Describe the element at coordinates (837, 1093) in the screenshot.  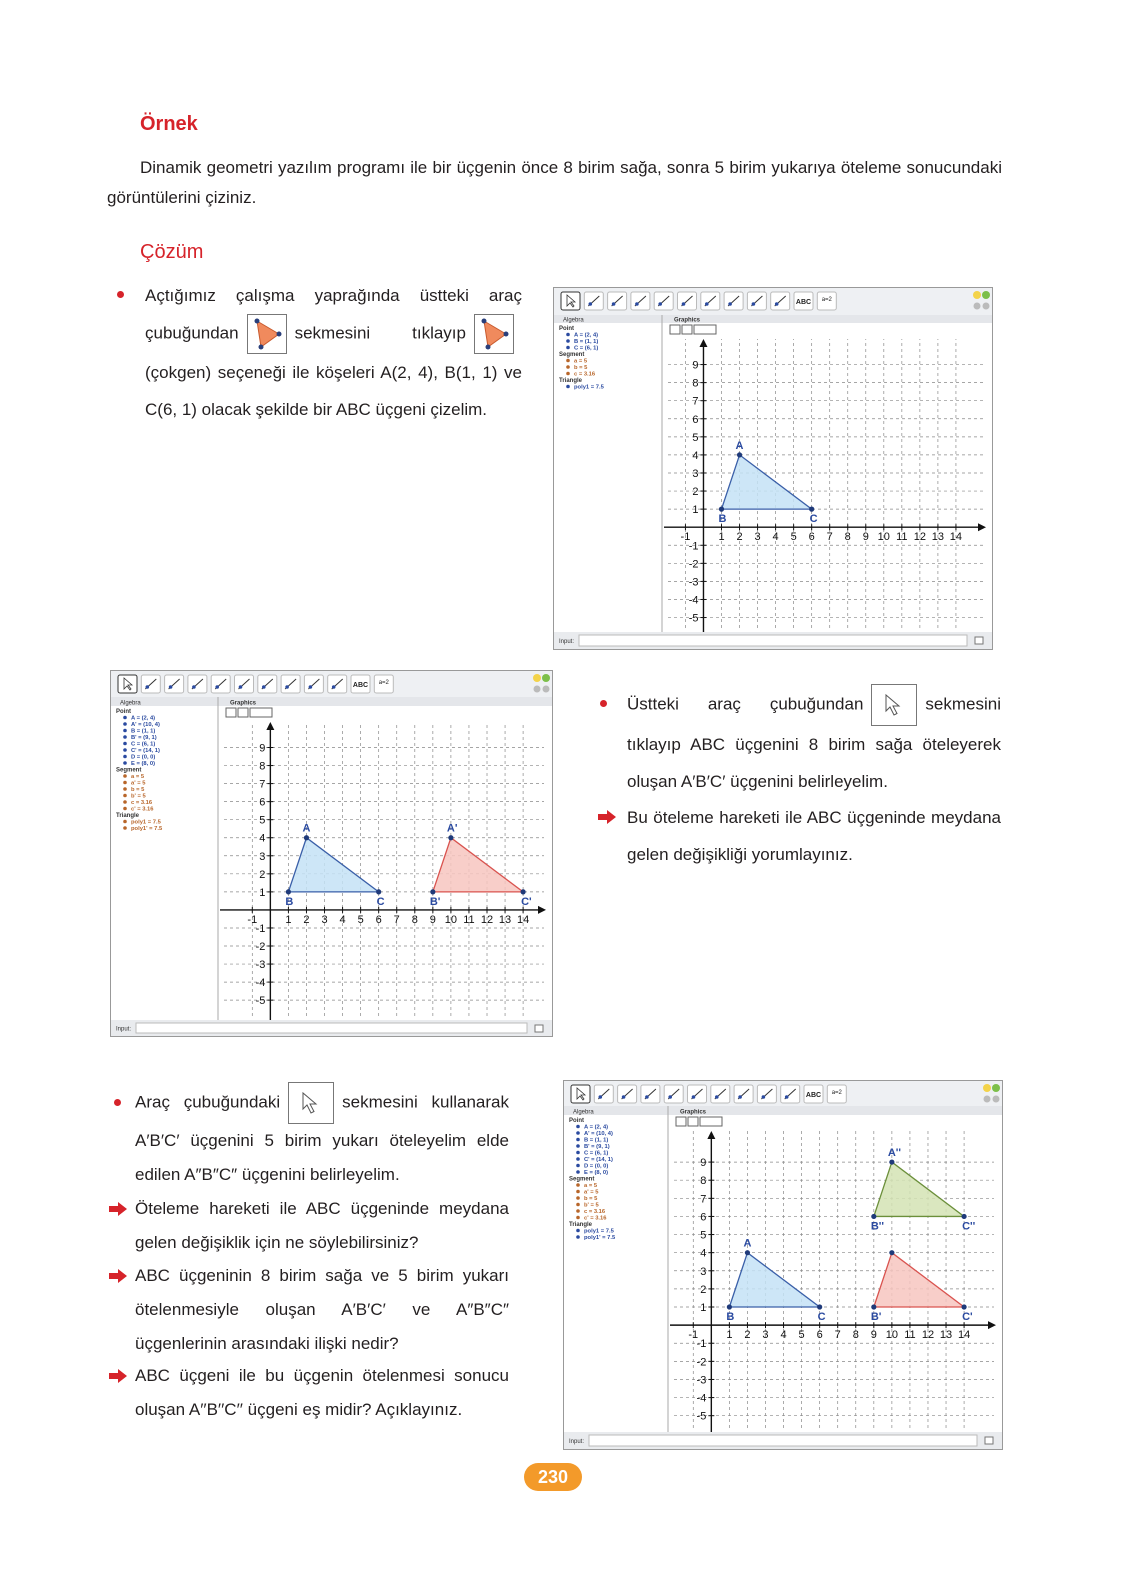
I see `tool-label: a=2` at that location.